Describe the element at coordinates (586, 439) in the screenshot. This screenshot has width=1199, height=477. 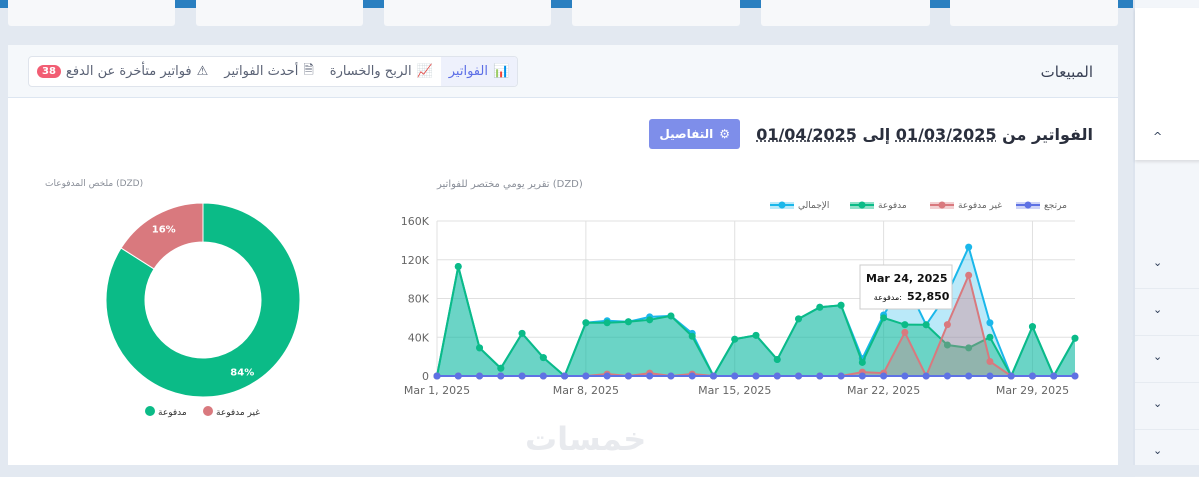
I see `watermark-logo: خمسات` at that location.